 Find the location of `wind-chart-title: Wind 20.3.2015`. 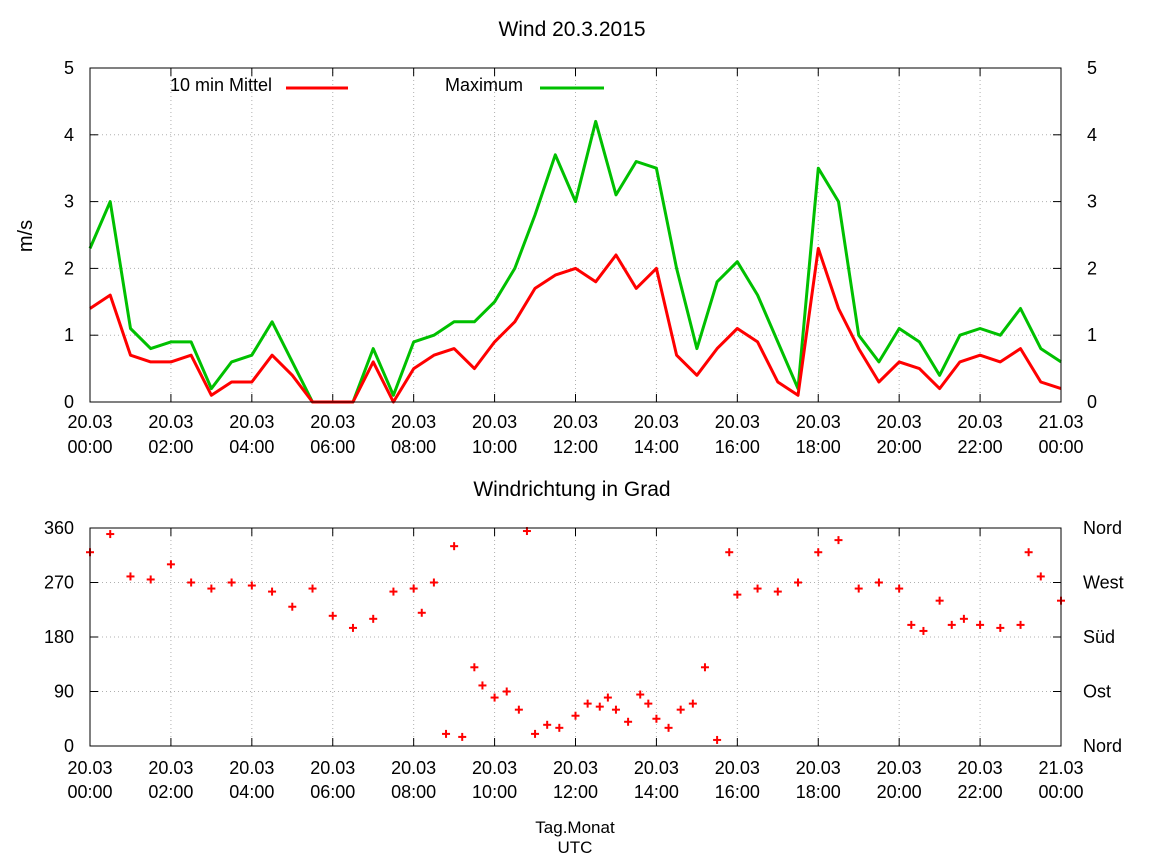

wind-chart-title: Wind 20.3.2015 is located at coordinates (571, 29).